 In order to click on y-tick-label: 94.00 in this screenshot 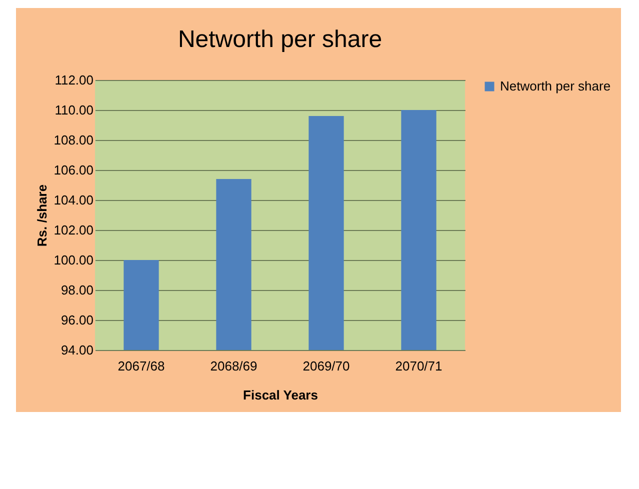, I will do `click(77, 350)`.